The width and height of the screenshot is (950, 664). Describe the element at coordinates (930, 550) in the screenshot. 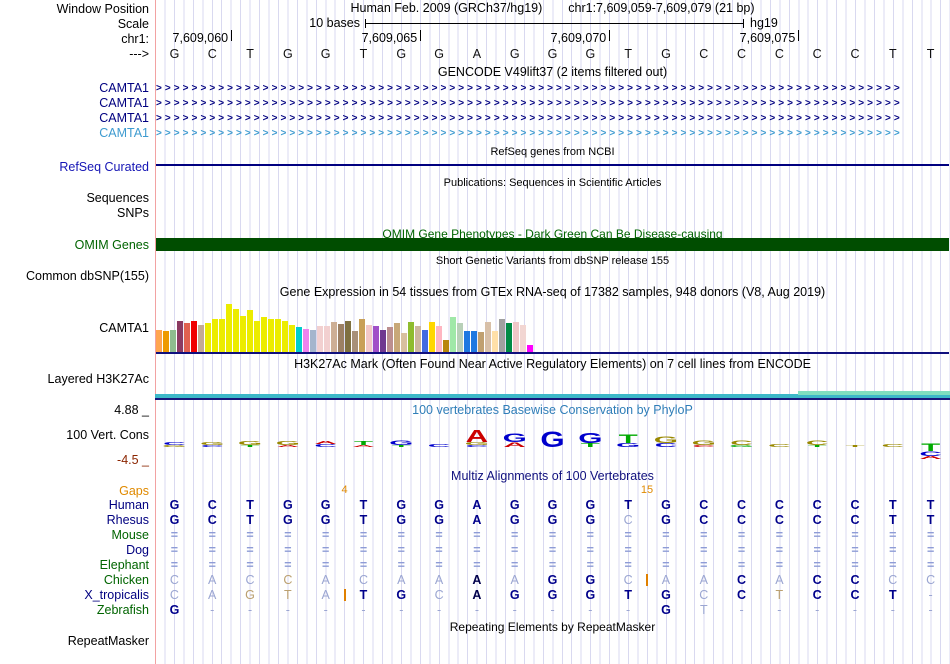

I see `alignment-cell-dog: =` at that location.